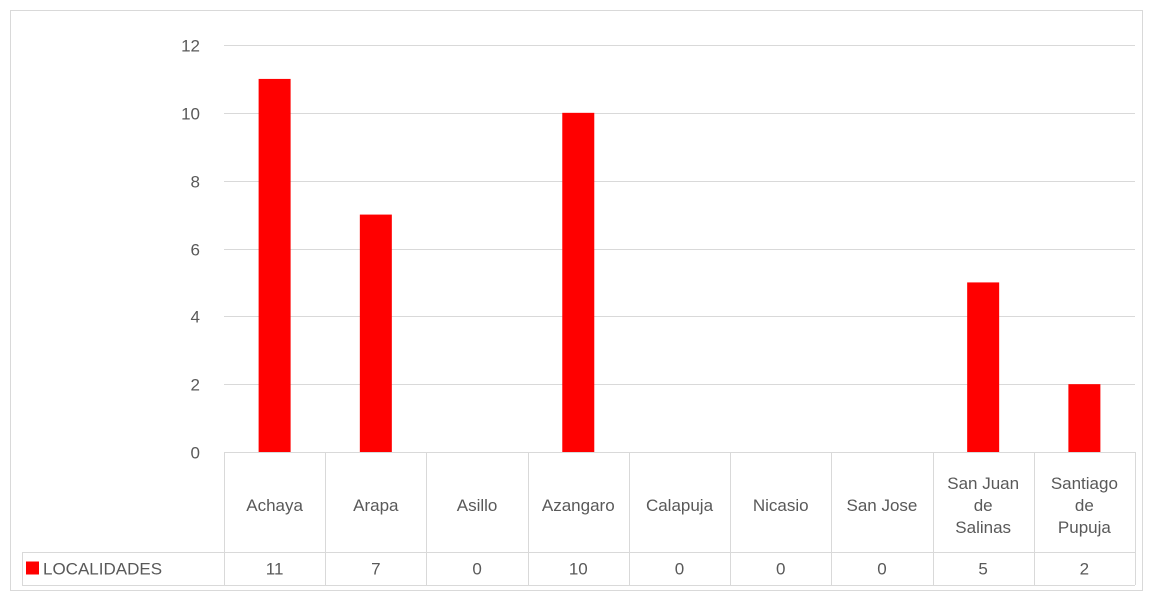 The width and height of the screenshot is (1154, 597). What do you see at coordinates (195, 182) in the screenshot?
I see `y-tick-label: 8` at bounding box center [195, 182].